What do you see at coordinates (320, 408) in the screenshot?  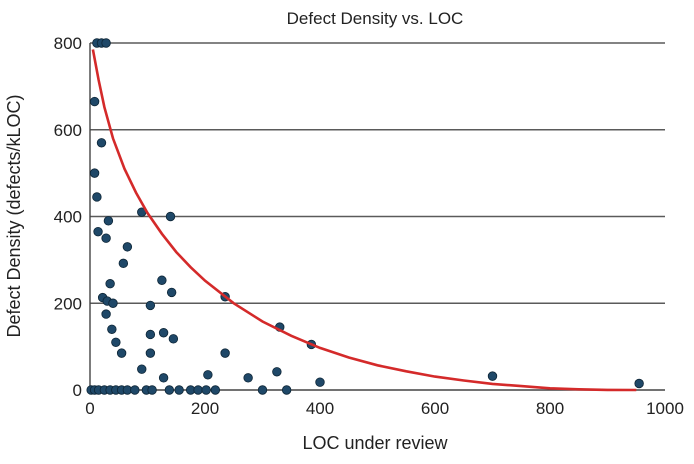 I see `x-tick-label: 400` at bounding box center [320, 408].